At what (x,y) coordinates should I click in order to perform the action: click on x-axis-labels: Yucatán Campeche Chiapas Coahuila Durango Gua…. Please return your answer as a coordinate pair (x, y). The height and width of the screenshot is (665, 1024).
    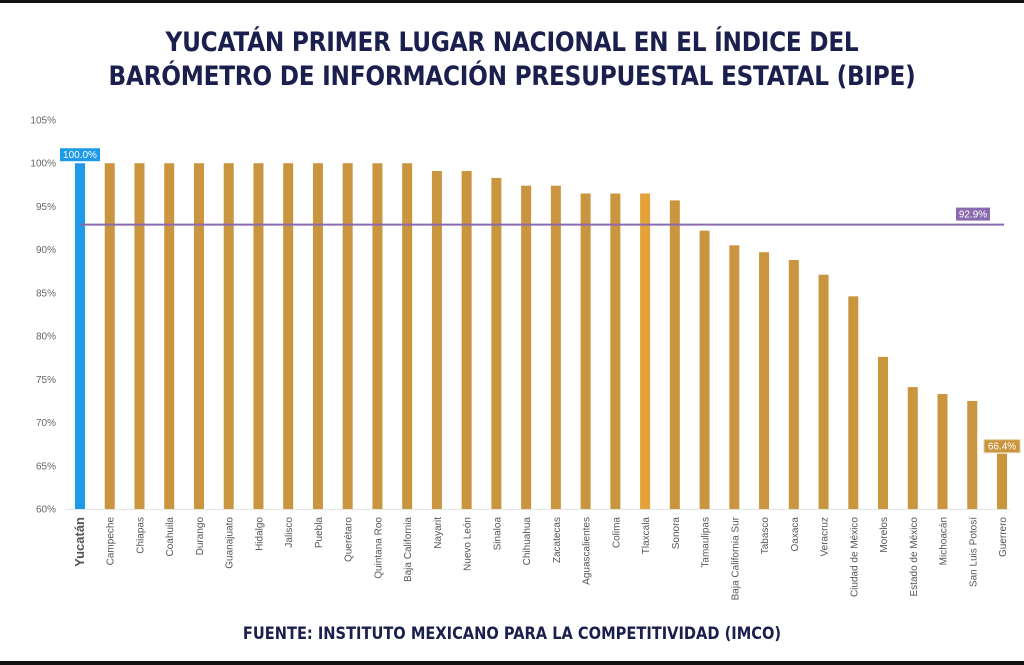
    Looking at the image, I should click on (540, 558).